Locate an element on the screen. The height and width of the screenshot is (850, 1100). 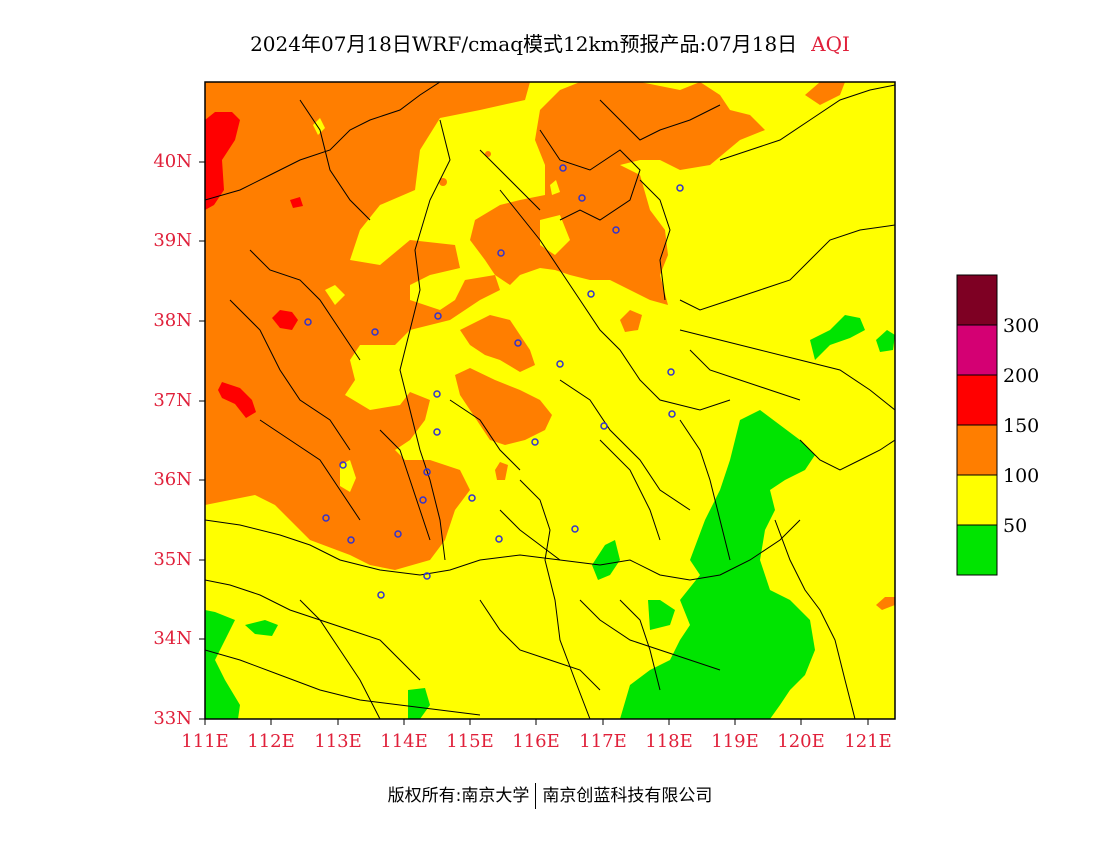
green-patch-sw is located at coordinates (261, 628).